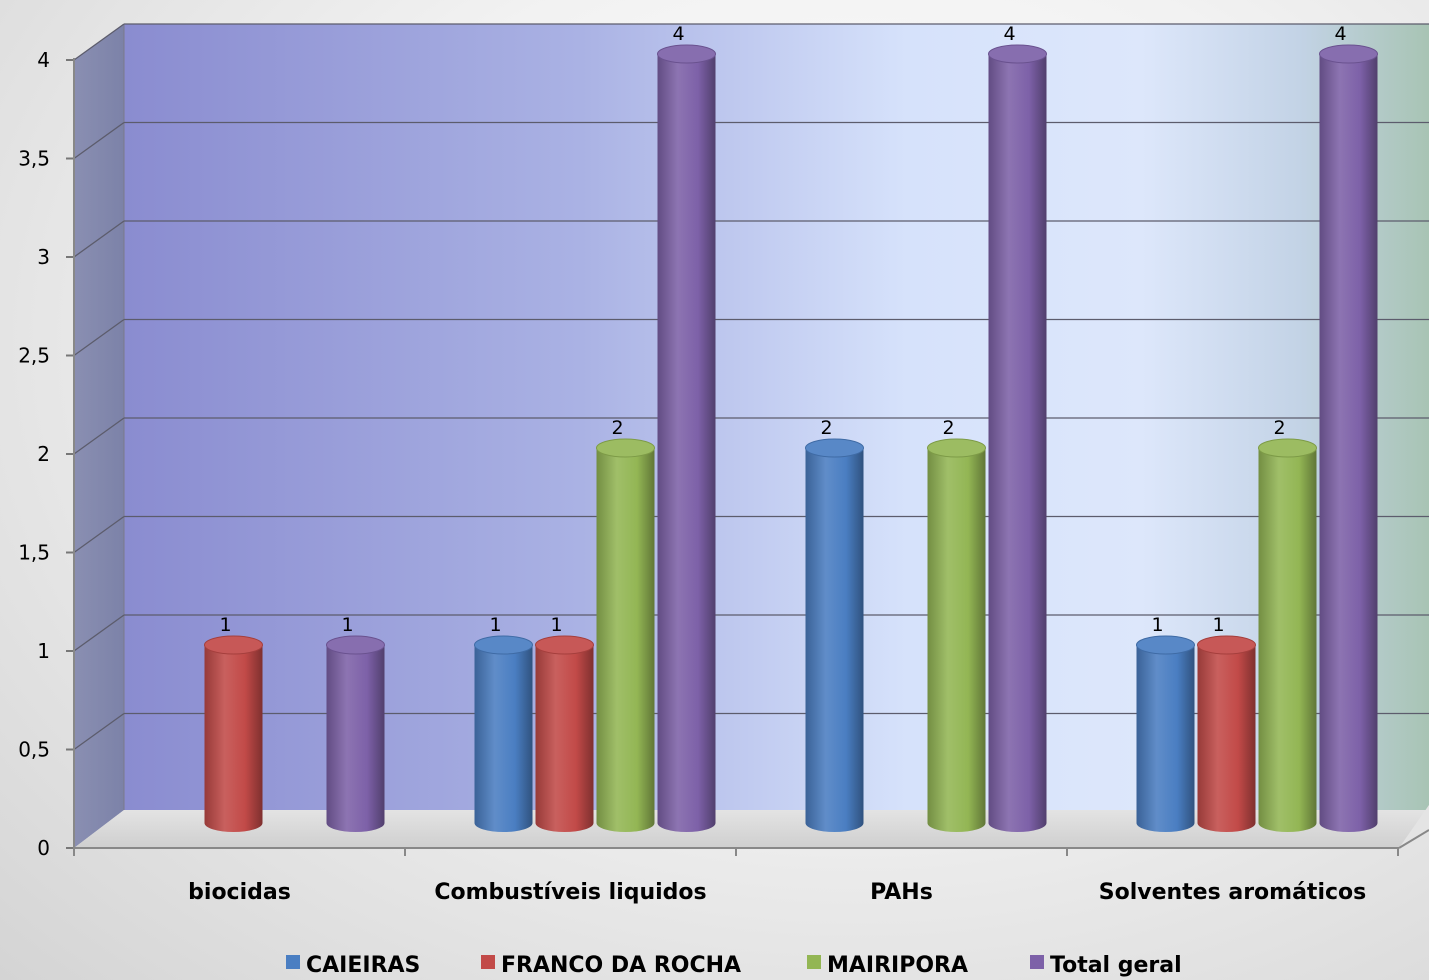 The height and width of the screenshot is (980, 1429). What do you see at coordinates (1116, 965) in the screenshot?
I see `legend-label: Total geral` at bounding box center [1116, 965].